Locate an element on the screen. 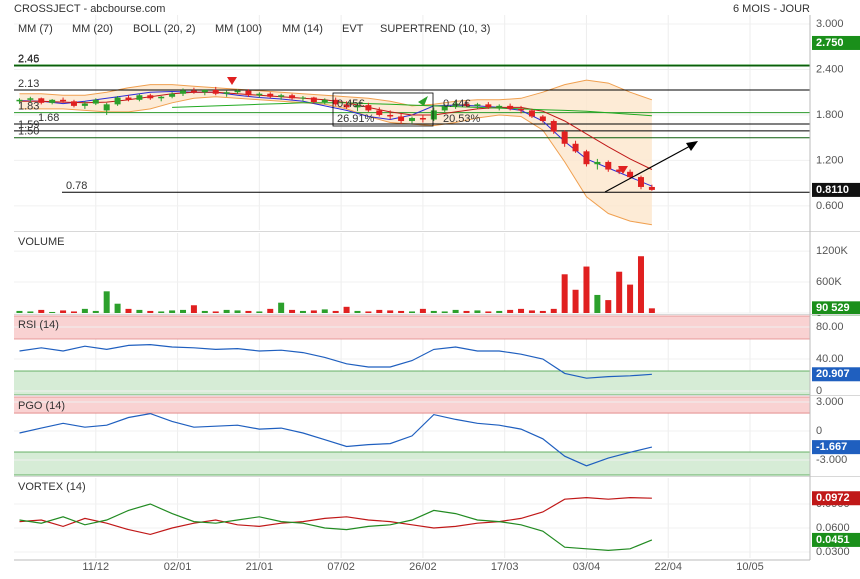 The height and width of the screenshot is (579, 860). value-box-label: 0.0451 is located at coordinates (833, 540).